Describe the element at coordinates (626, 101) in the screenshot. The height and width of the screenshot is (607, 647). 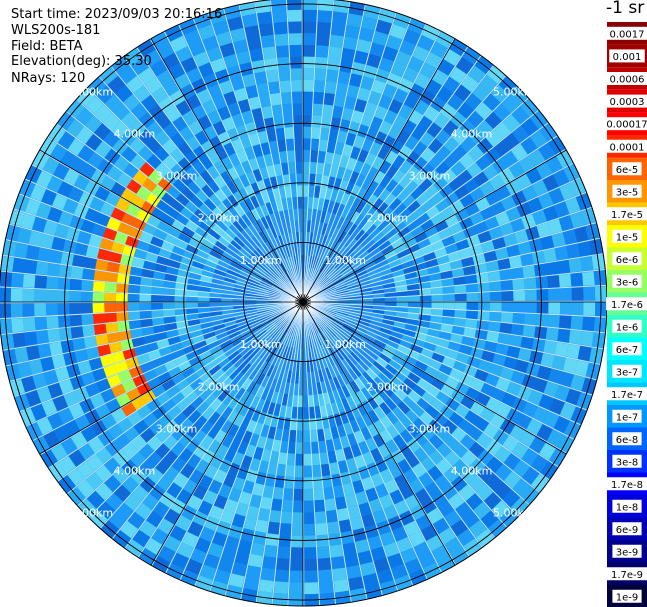
I see `colorbar-label-bg` at that location.